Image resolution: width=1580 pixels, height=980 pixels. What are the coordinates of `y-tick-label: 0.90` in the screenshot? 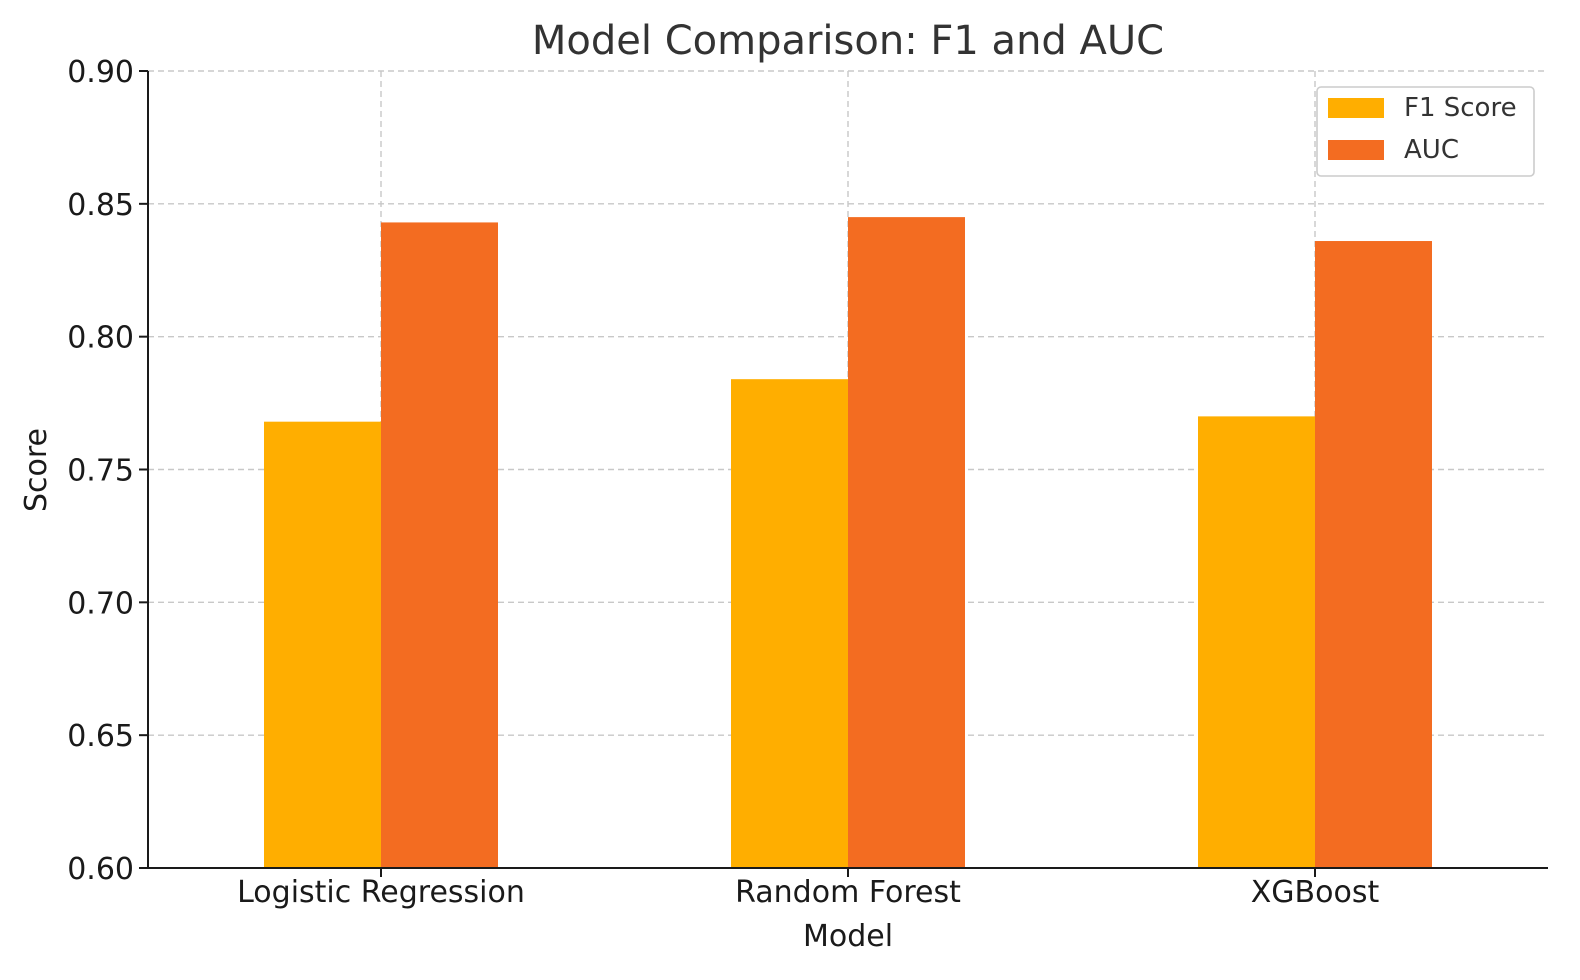 It's located at (100, 72).